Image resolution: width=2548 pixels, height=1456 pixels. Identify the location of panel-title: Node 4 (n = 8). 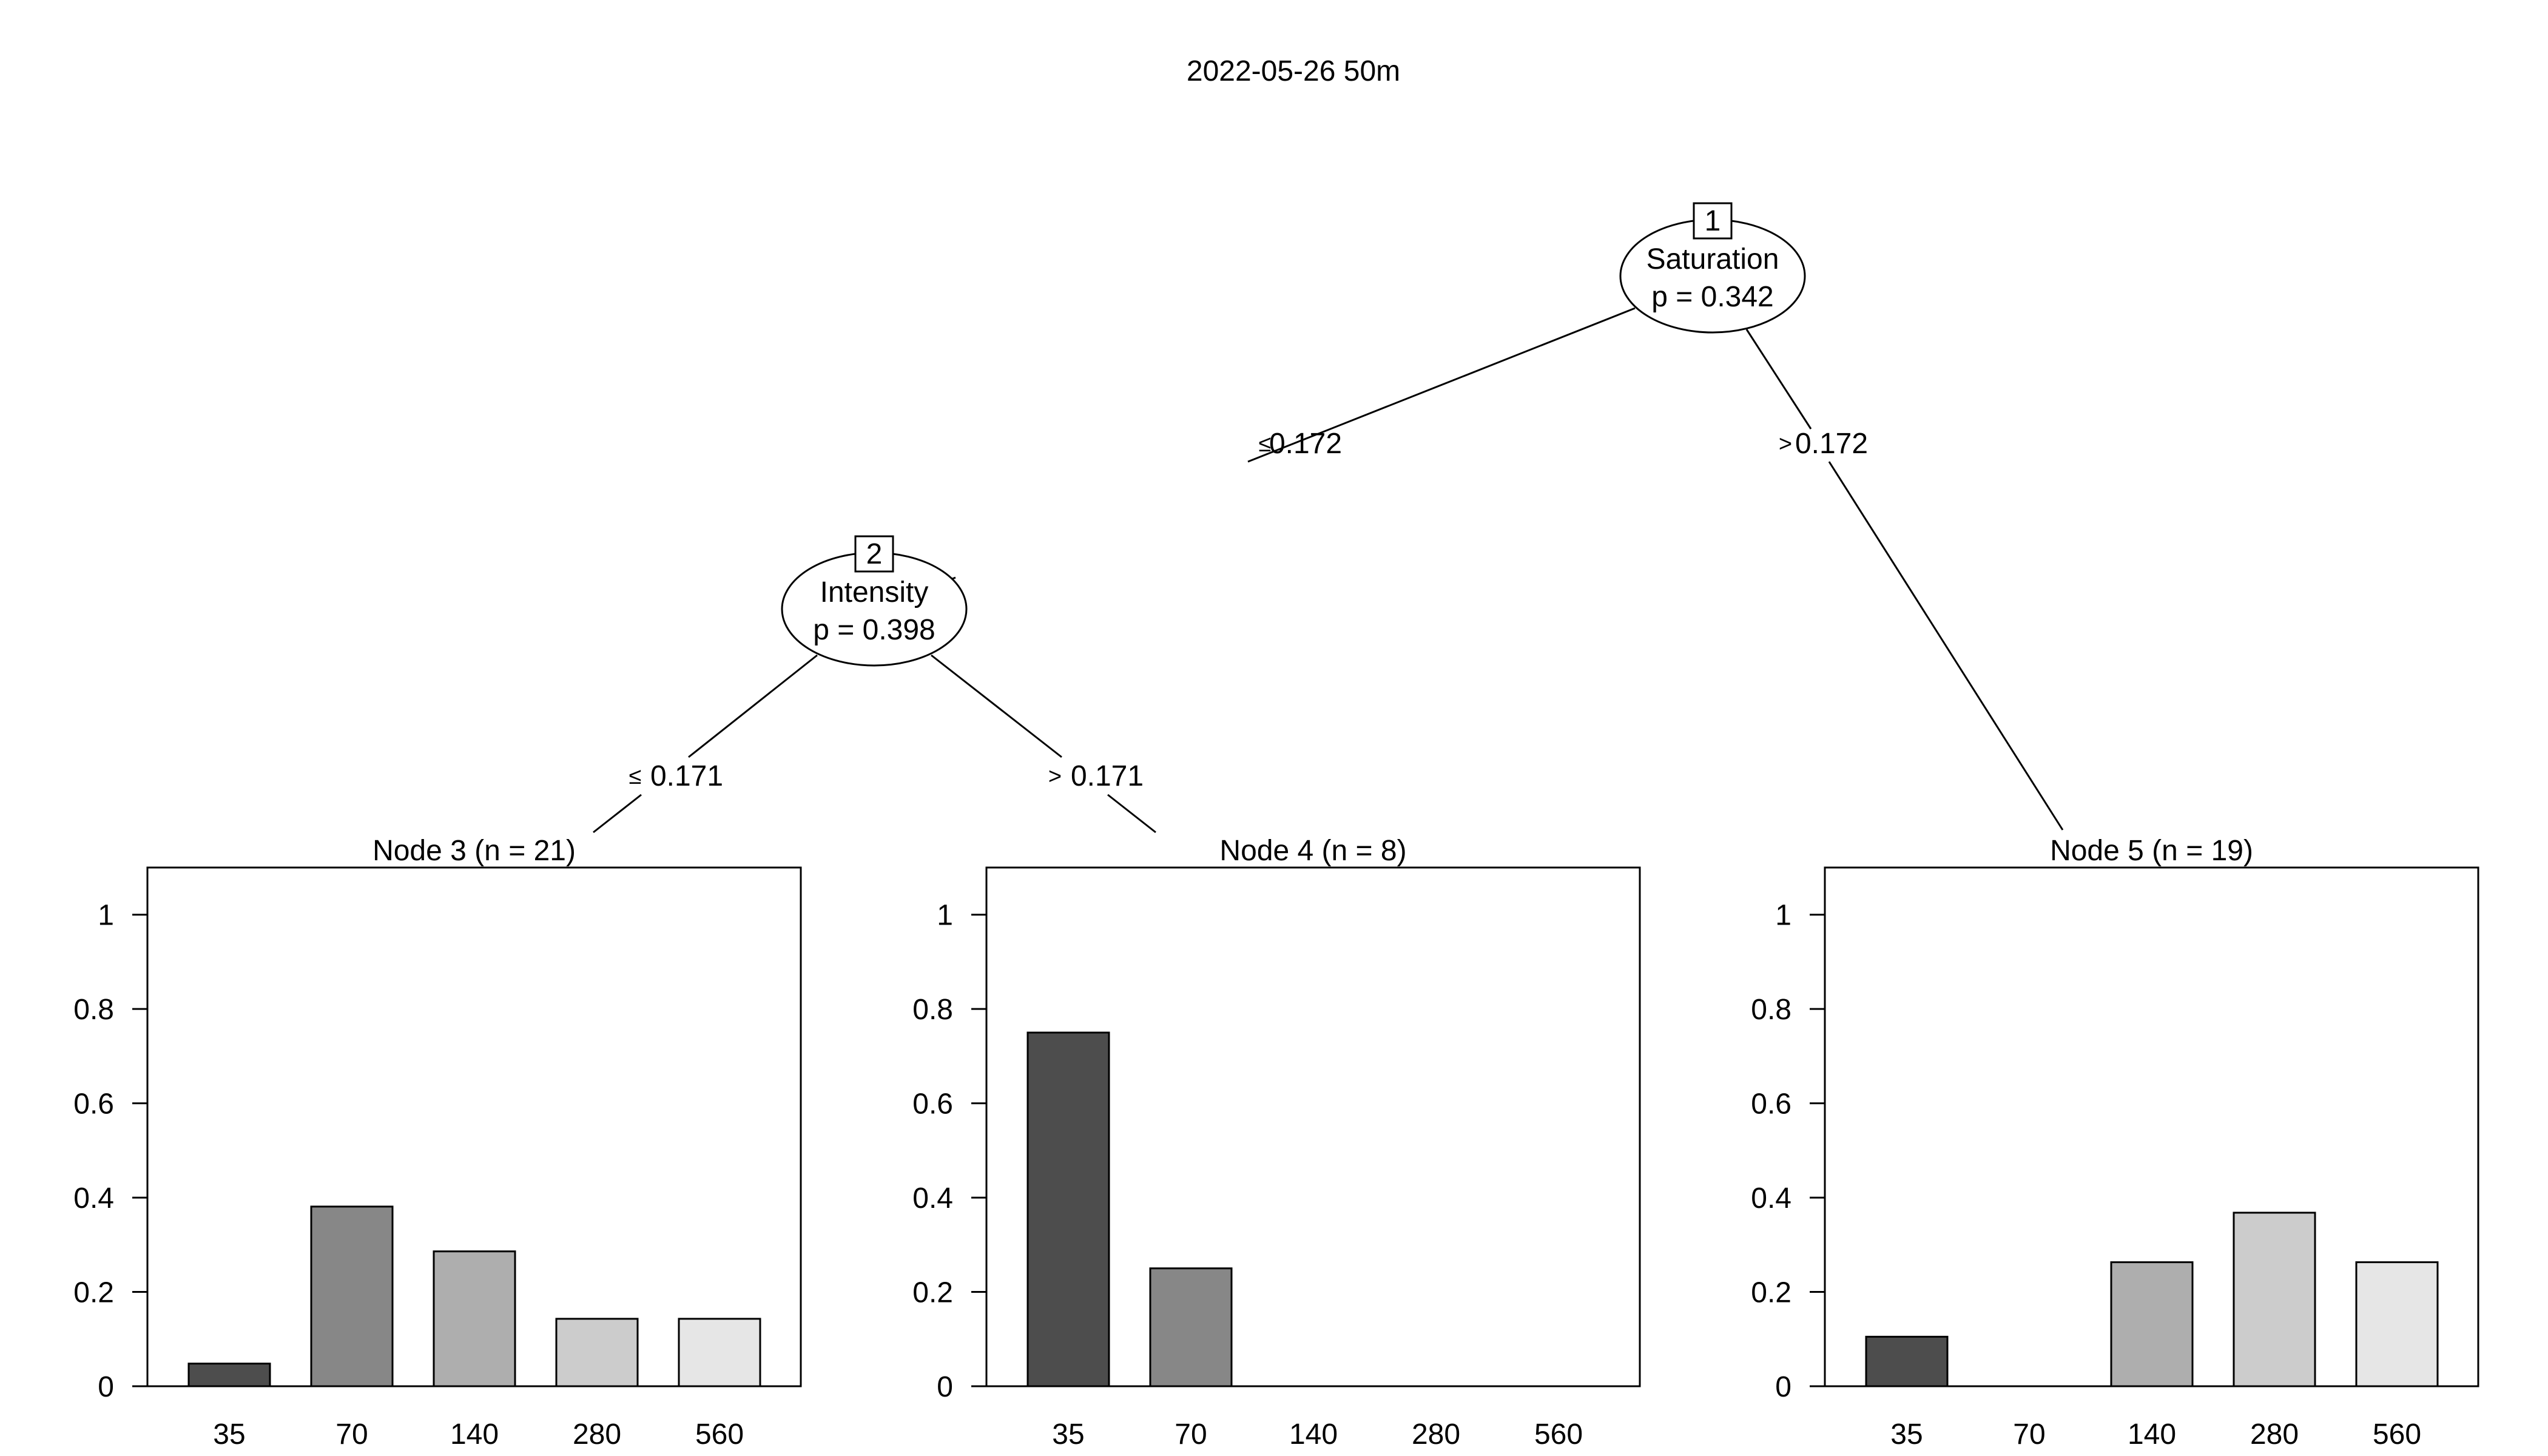
(1312, 851).